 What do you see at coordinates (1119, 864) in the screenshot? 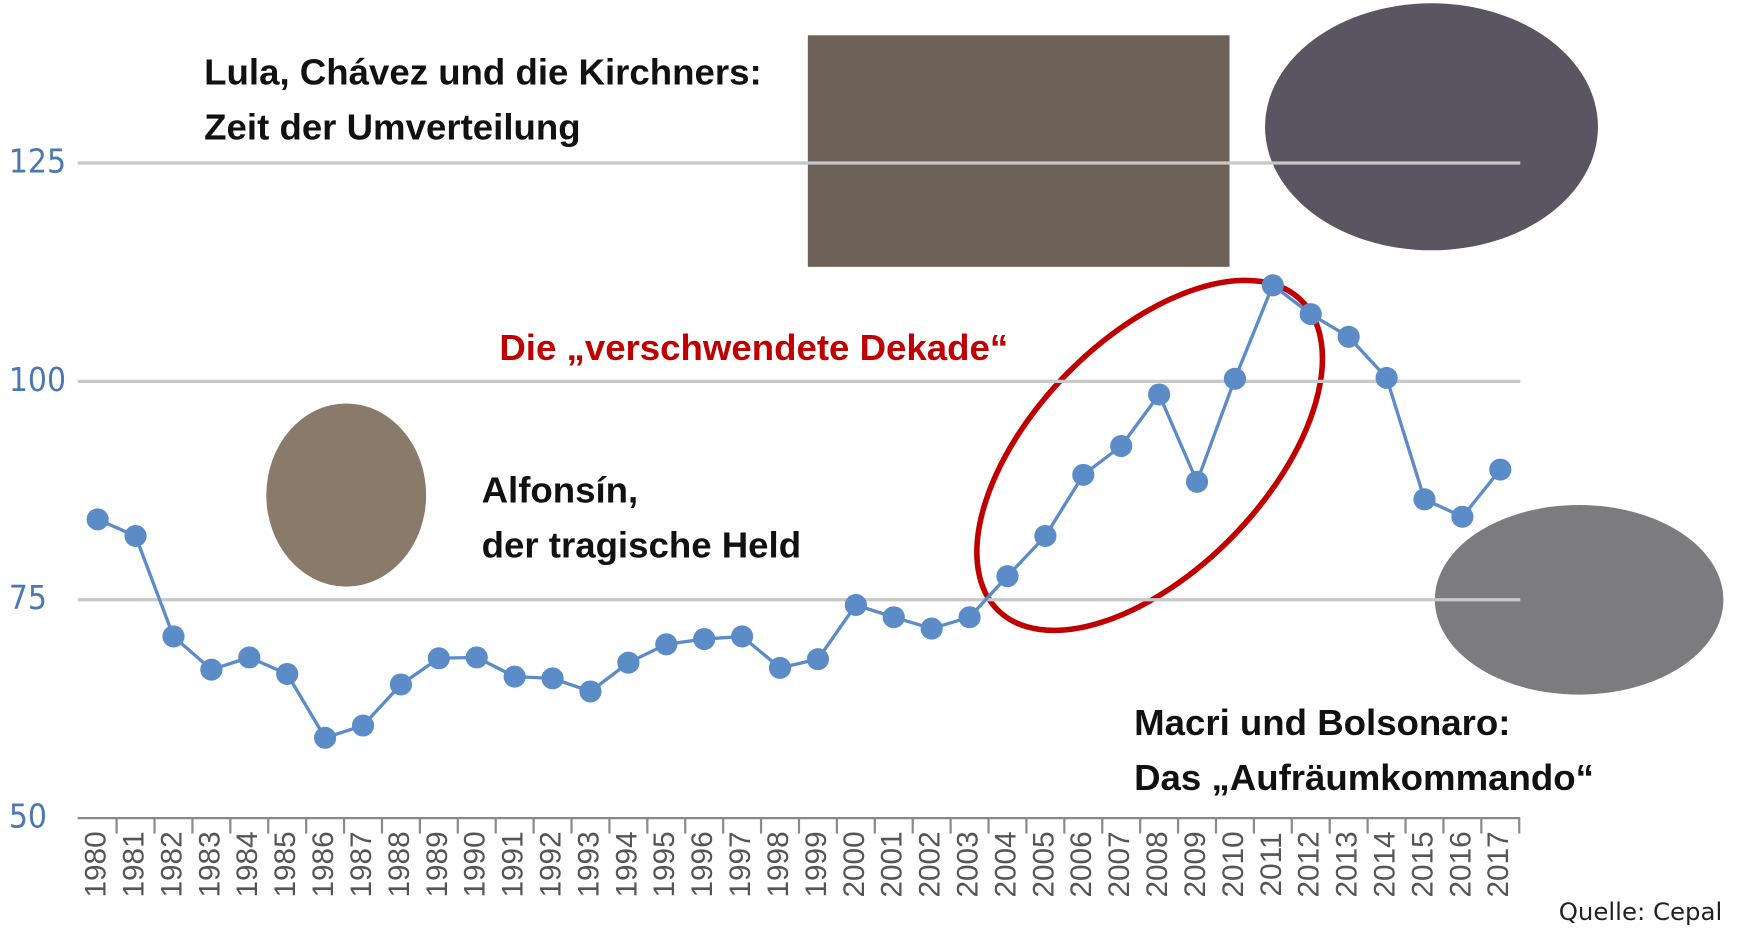
I see `x-tick-label: 2007` at bounding box center [1119, 864].